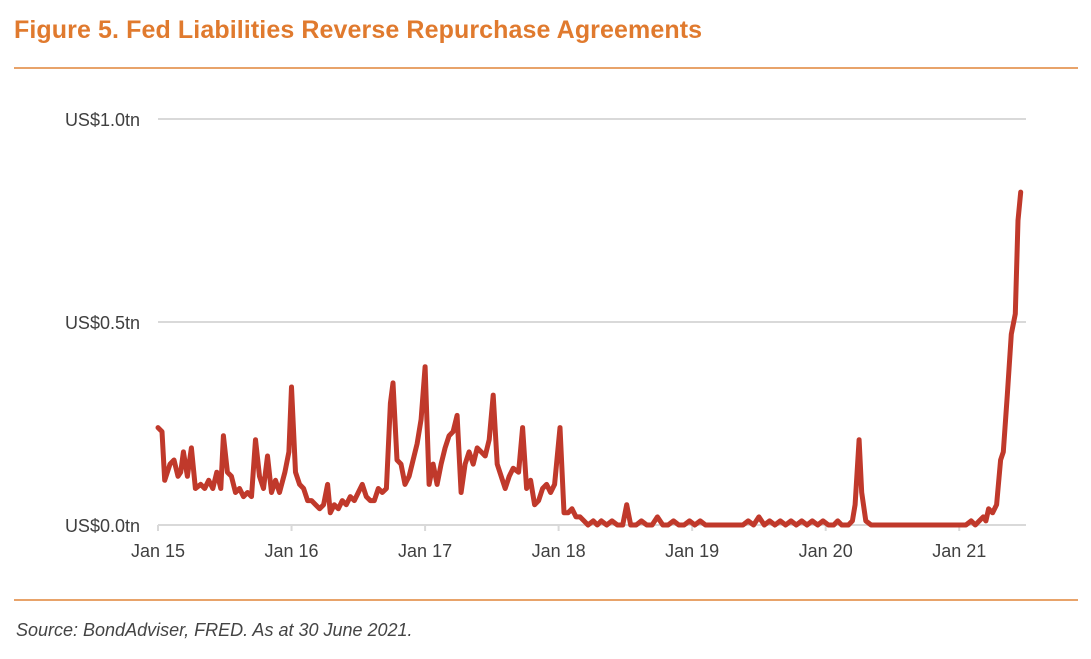 The height and width of the screenshot is (659, 1091). I want to click on y-tick-label: US$0.0tn, so click(102, 526).